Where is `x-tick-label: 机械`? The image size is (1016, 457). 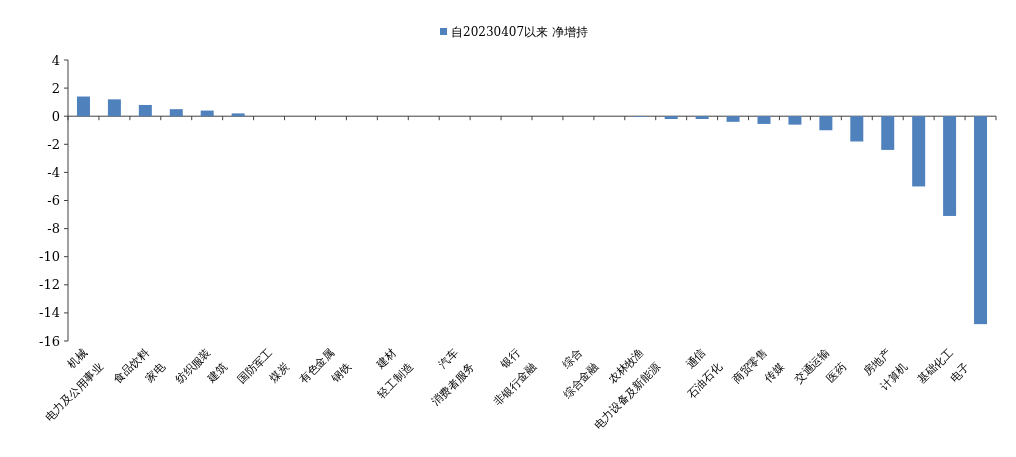
x-tick-label: 机械 is located at coordinates (77, 358).